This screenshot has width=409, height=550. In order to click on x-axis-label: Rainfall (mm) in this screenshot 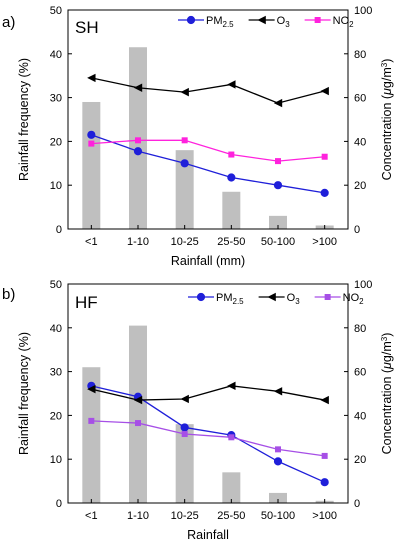, I will do `click(208, 261)`.